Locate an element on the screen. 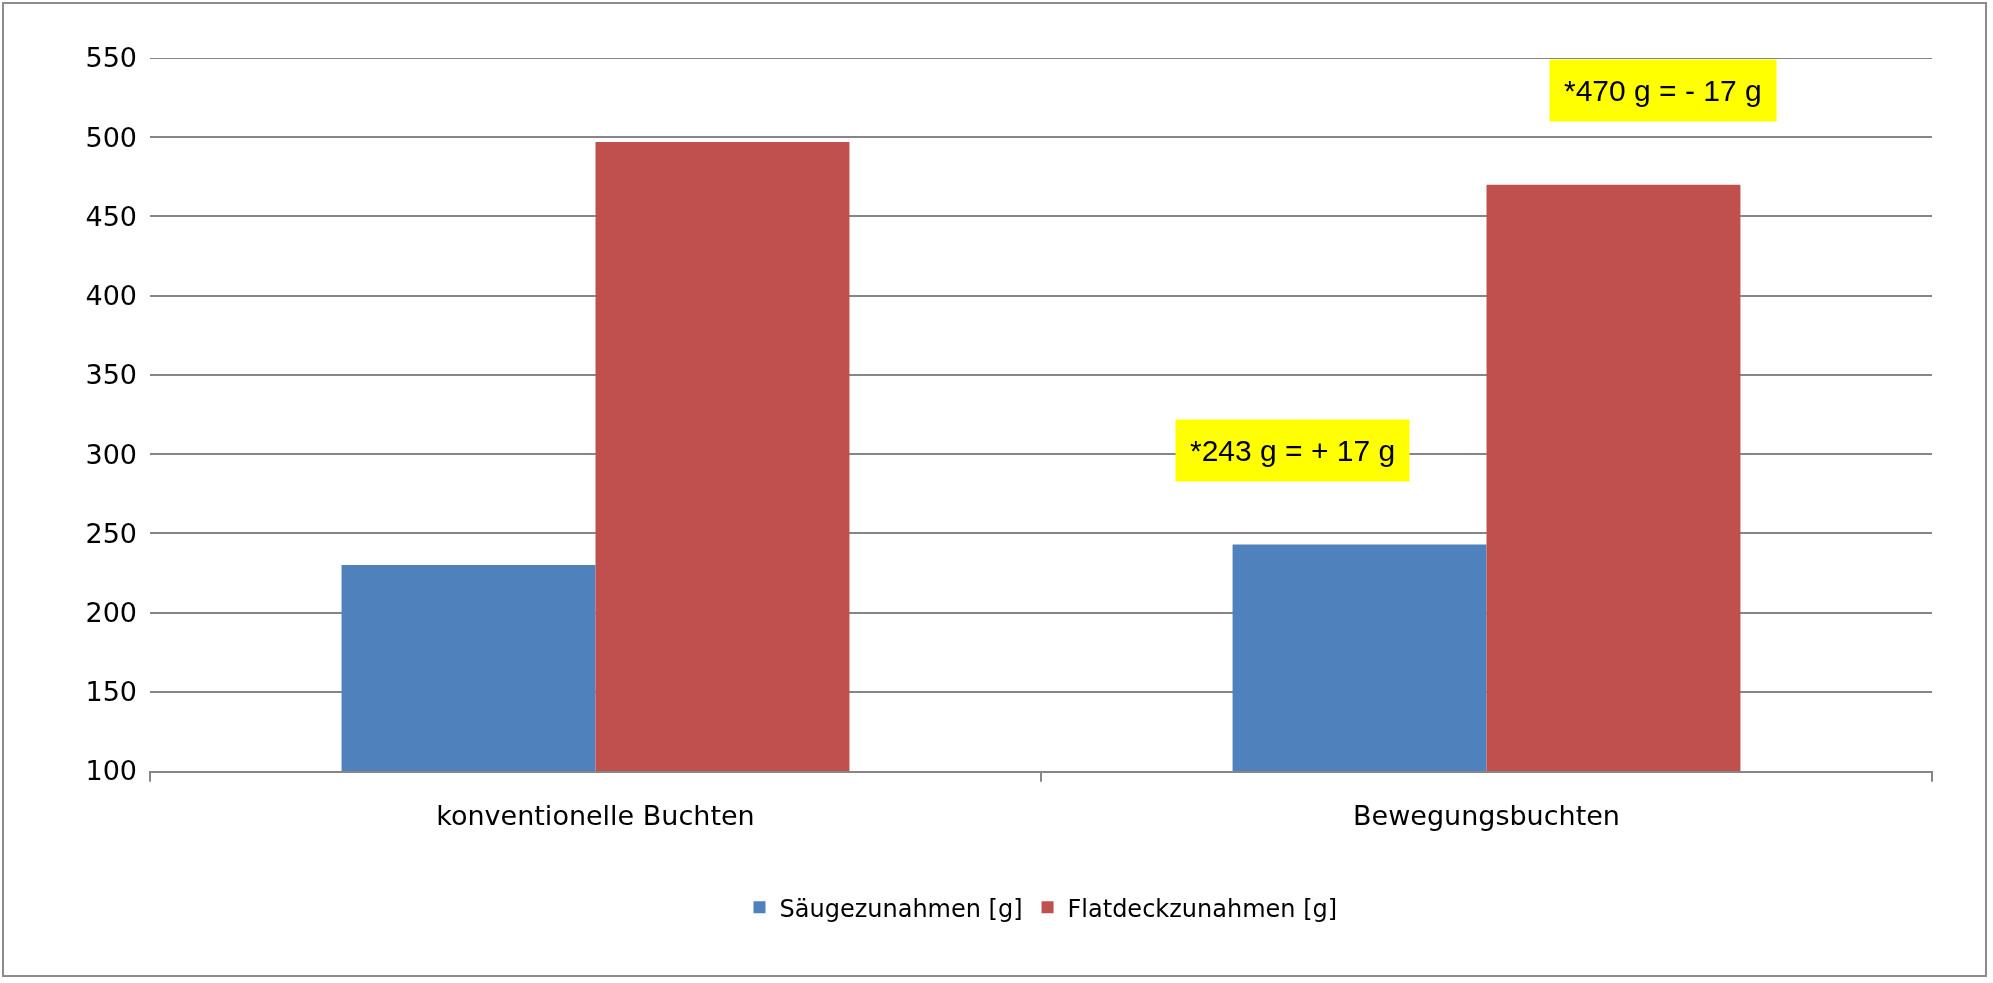 The height and width of the screenshot is (983, 1993). x-tick-label: konventionelle Buchten is located at coordinates (595, 816).